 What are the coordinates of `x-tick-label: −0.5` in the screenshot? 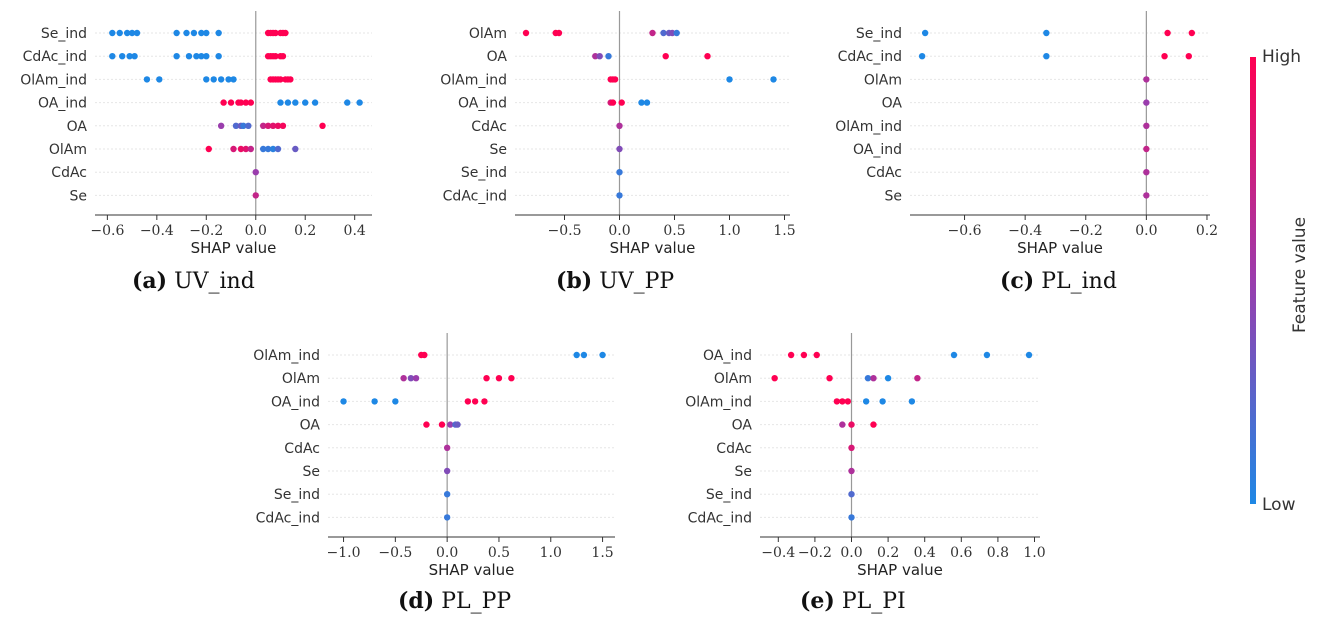 It's located at (565, 231).